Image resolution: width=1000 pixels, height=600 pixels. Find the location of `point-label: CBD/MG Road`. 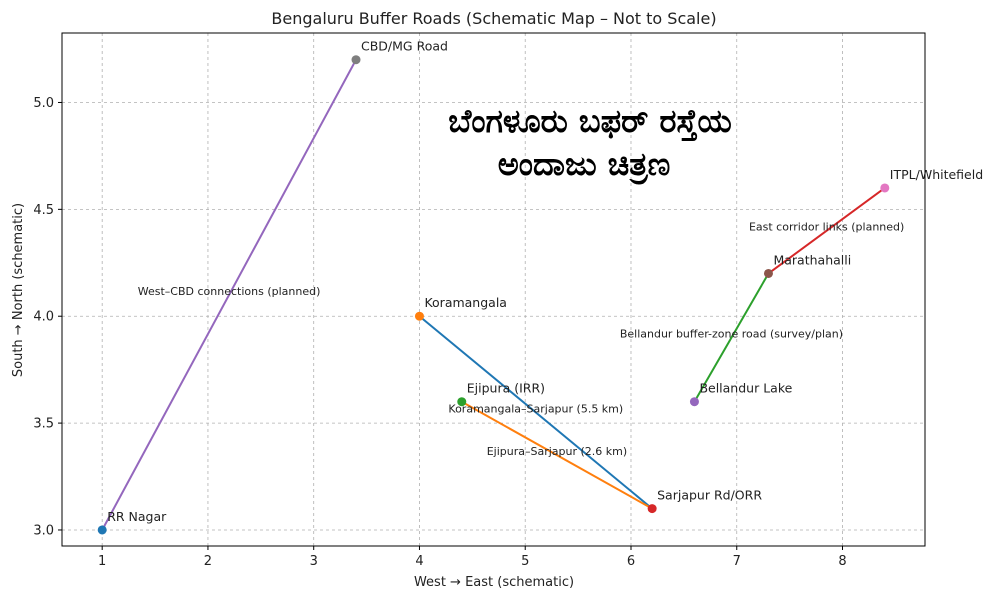

point-label: CBD/MG Road is located at coordinates (404, 46).